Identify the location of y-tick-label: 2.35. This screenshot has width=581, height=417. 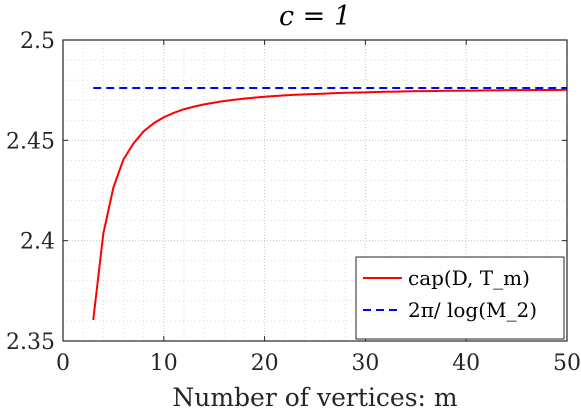
(30, 342).